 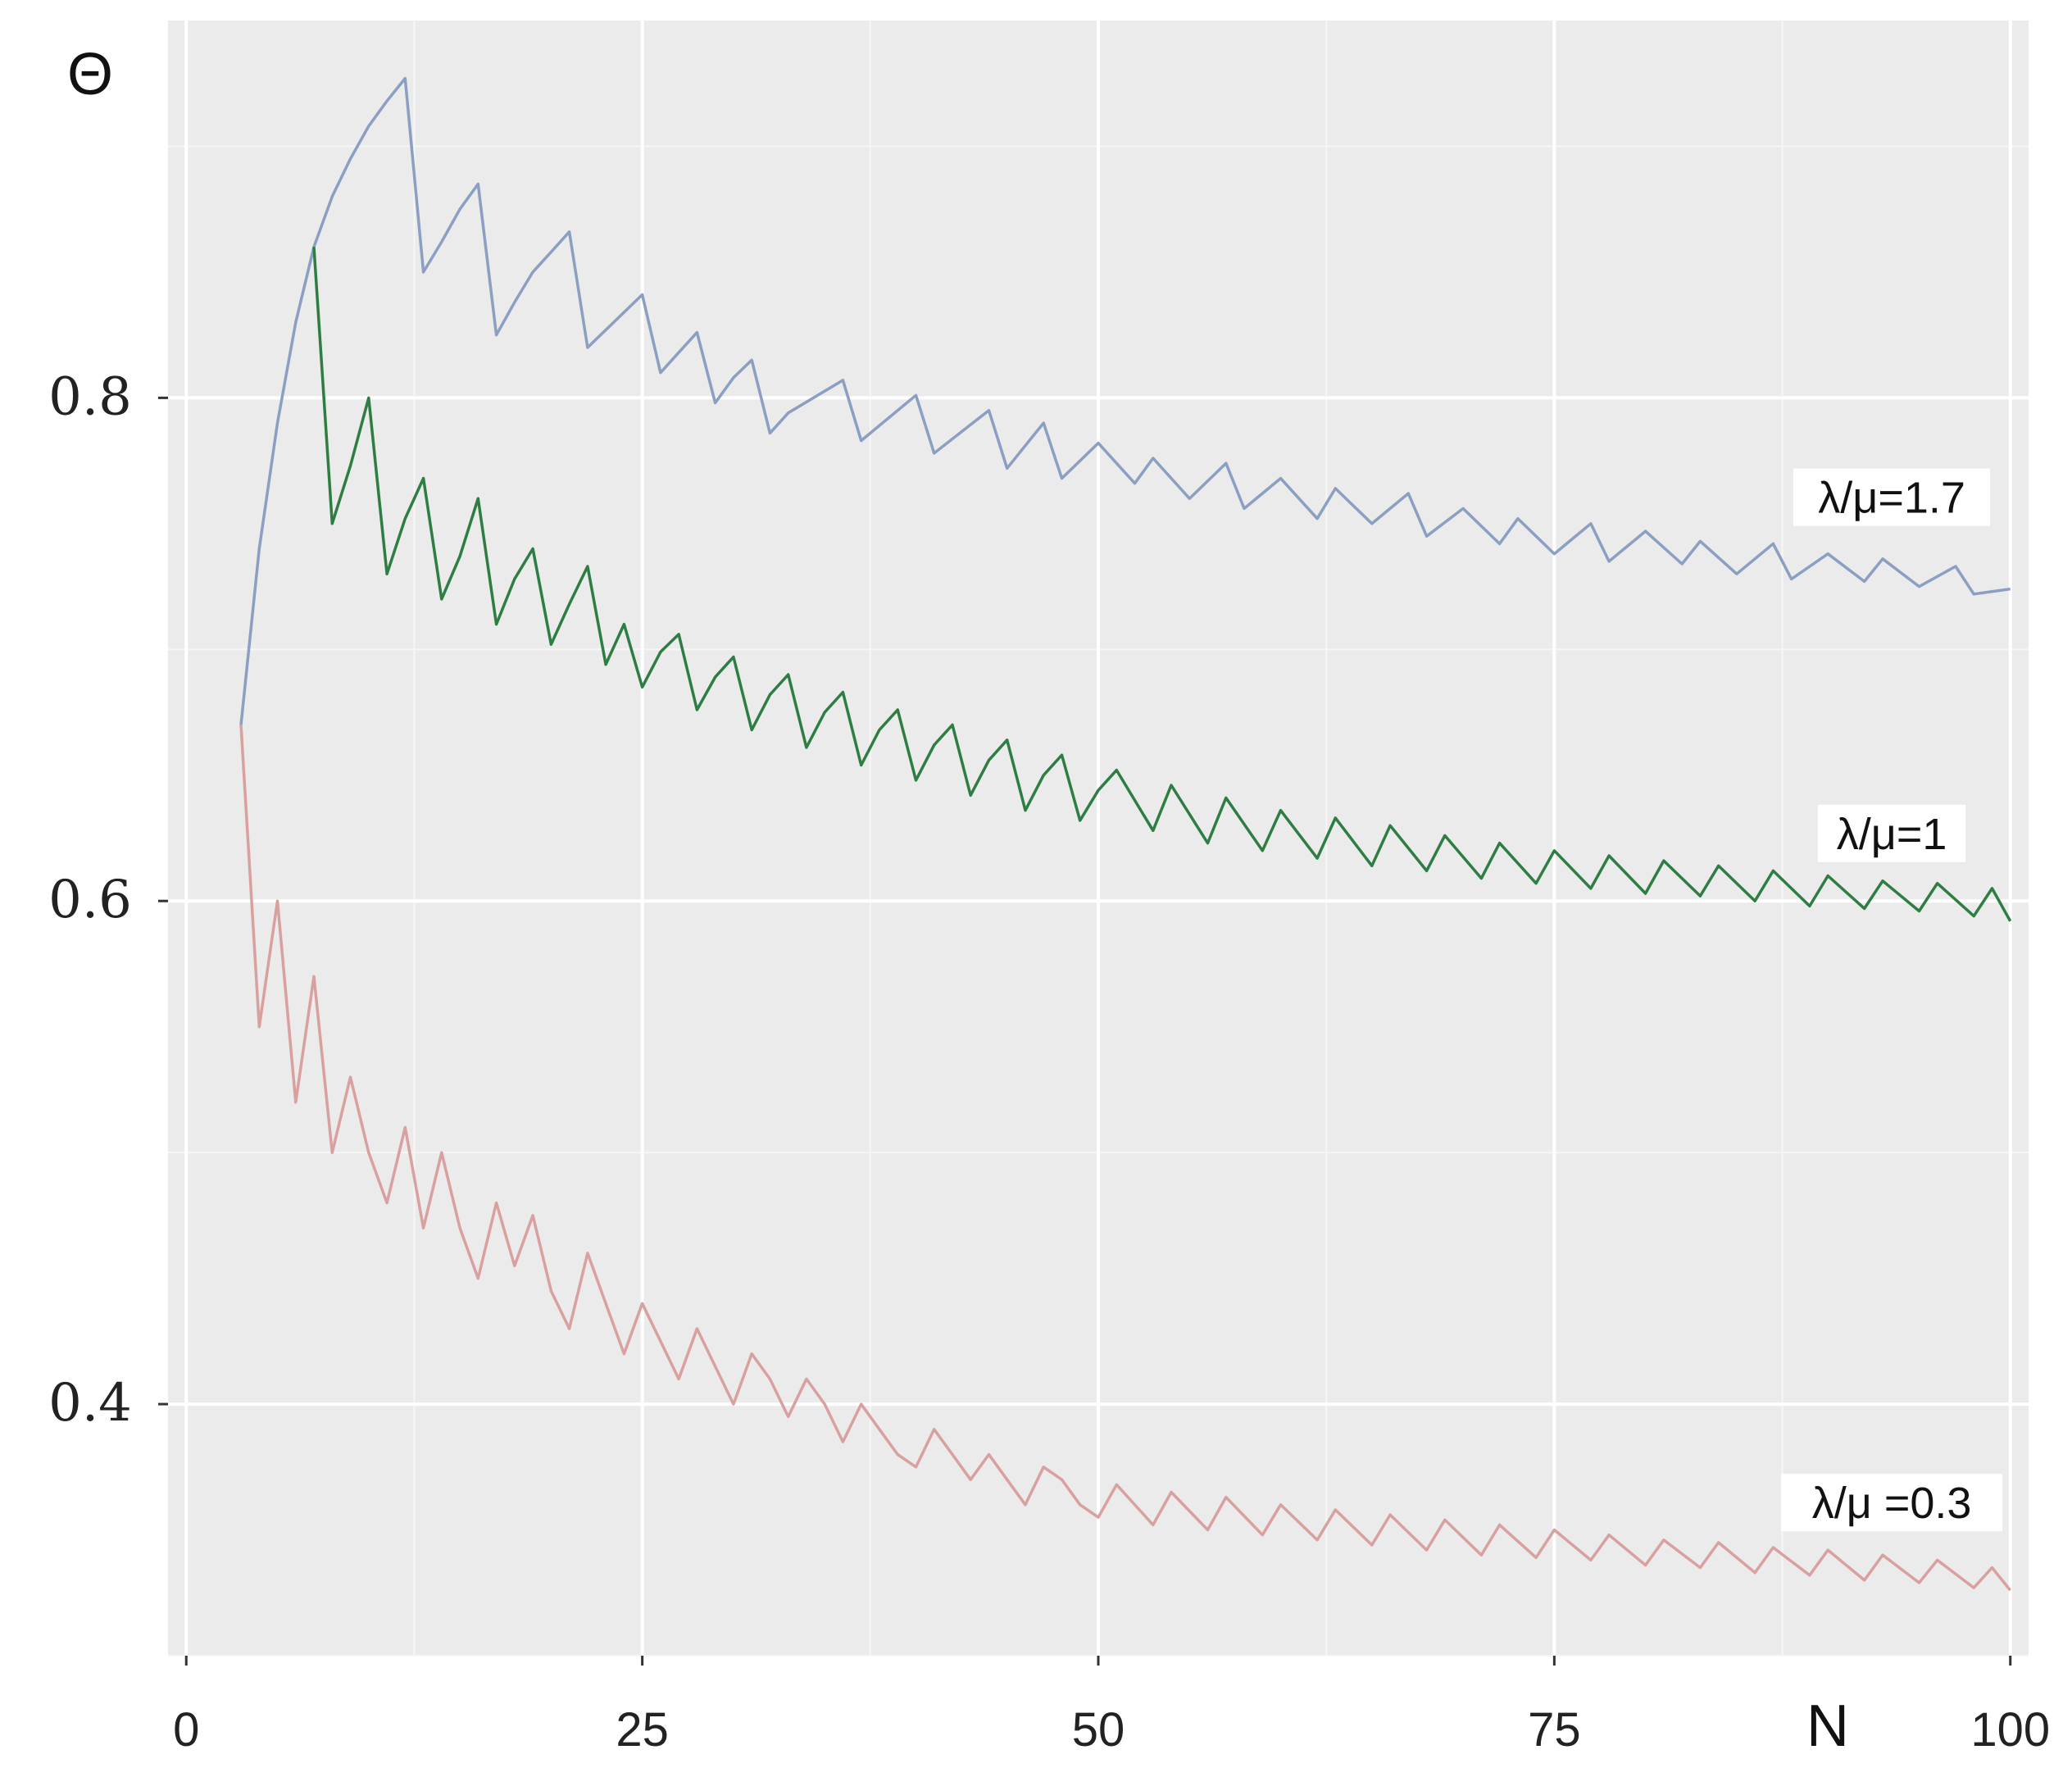 I want to click on x-axis-title: N, so click(x=1827, y=1726).